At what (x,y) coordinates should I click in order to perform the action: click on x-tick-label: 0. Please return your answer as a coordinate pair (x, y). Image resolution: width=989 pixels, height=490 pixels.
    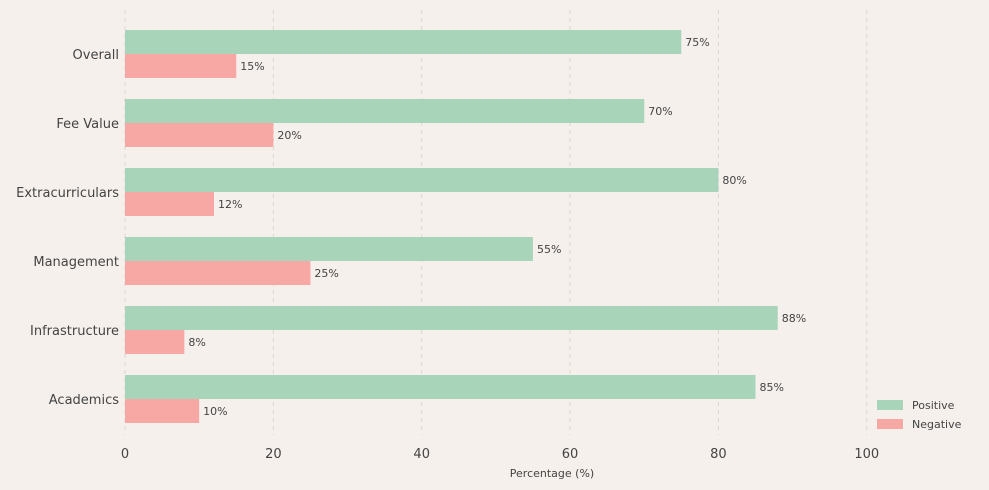
    Looking at the image, I should click on (125, 454).